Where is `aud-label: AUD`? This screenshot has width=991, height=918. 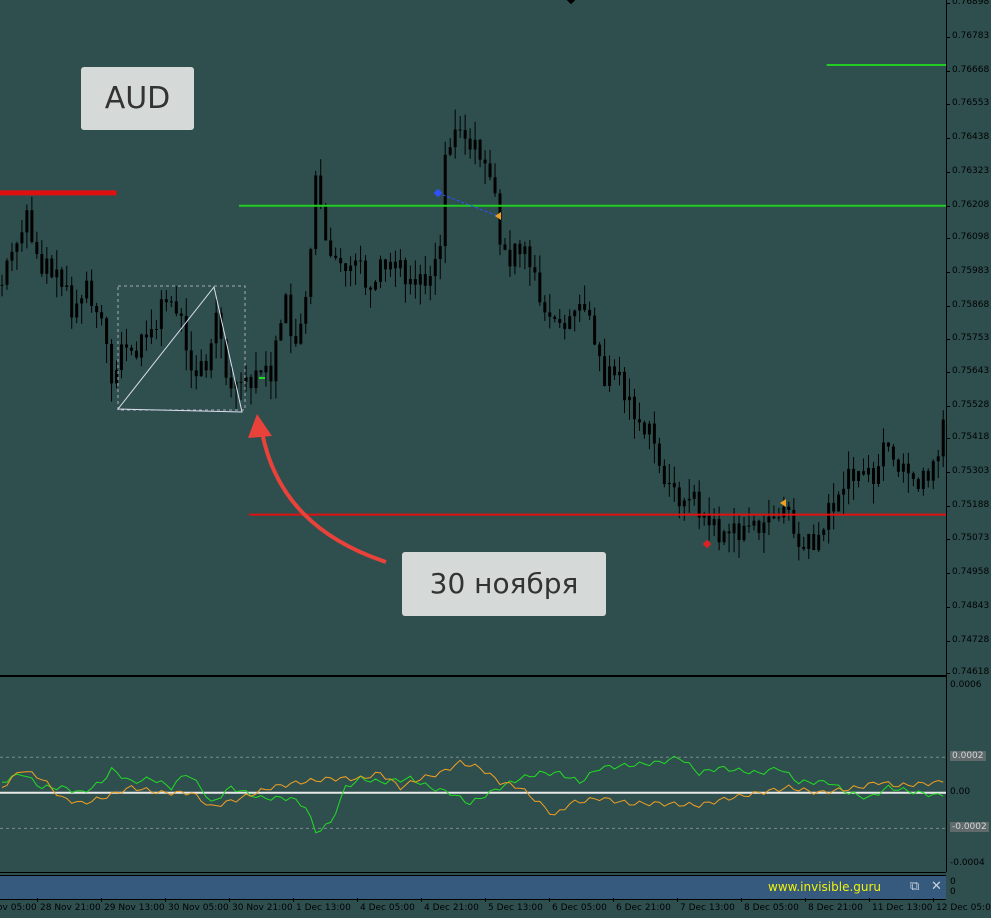 aud-label: AUD is located at coordinates (137, 98).